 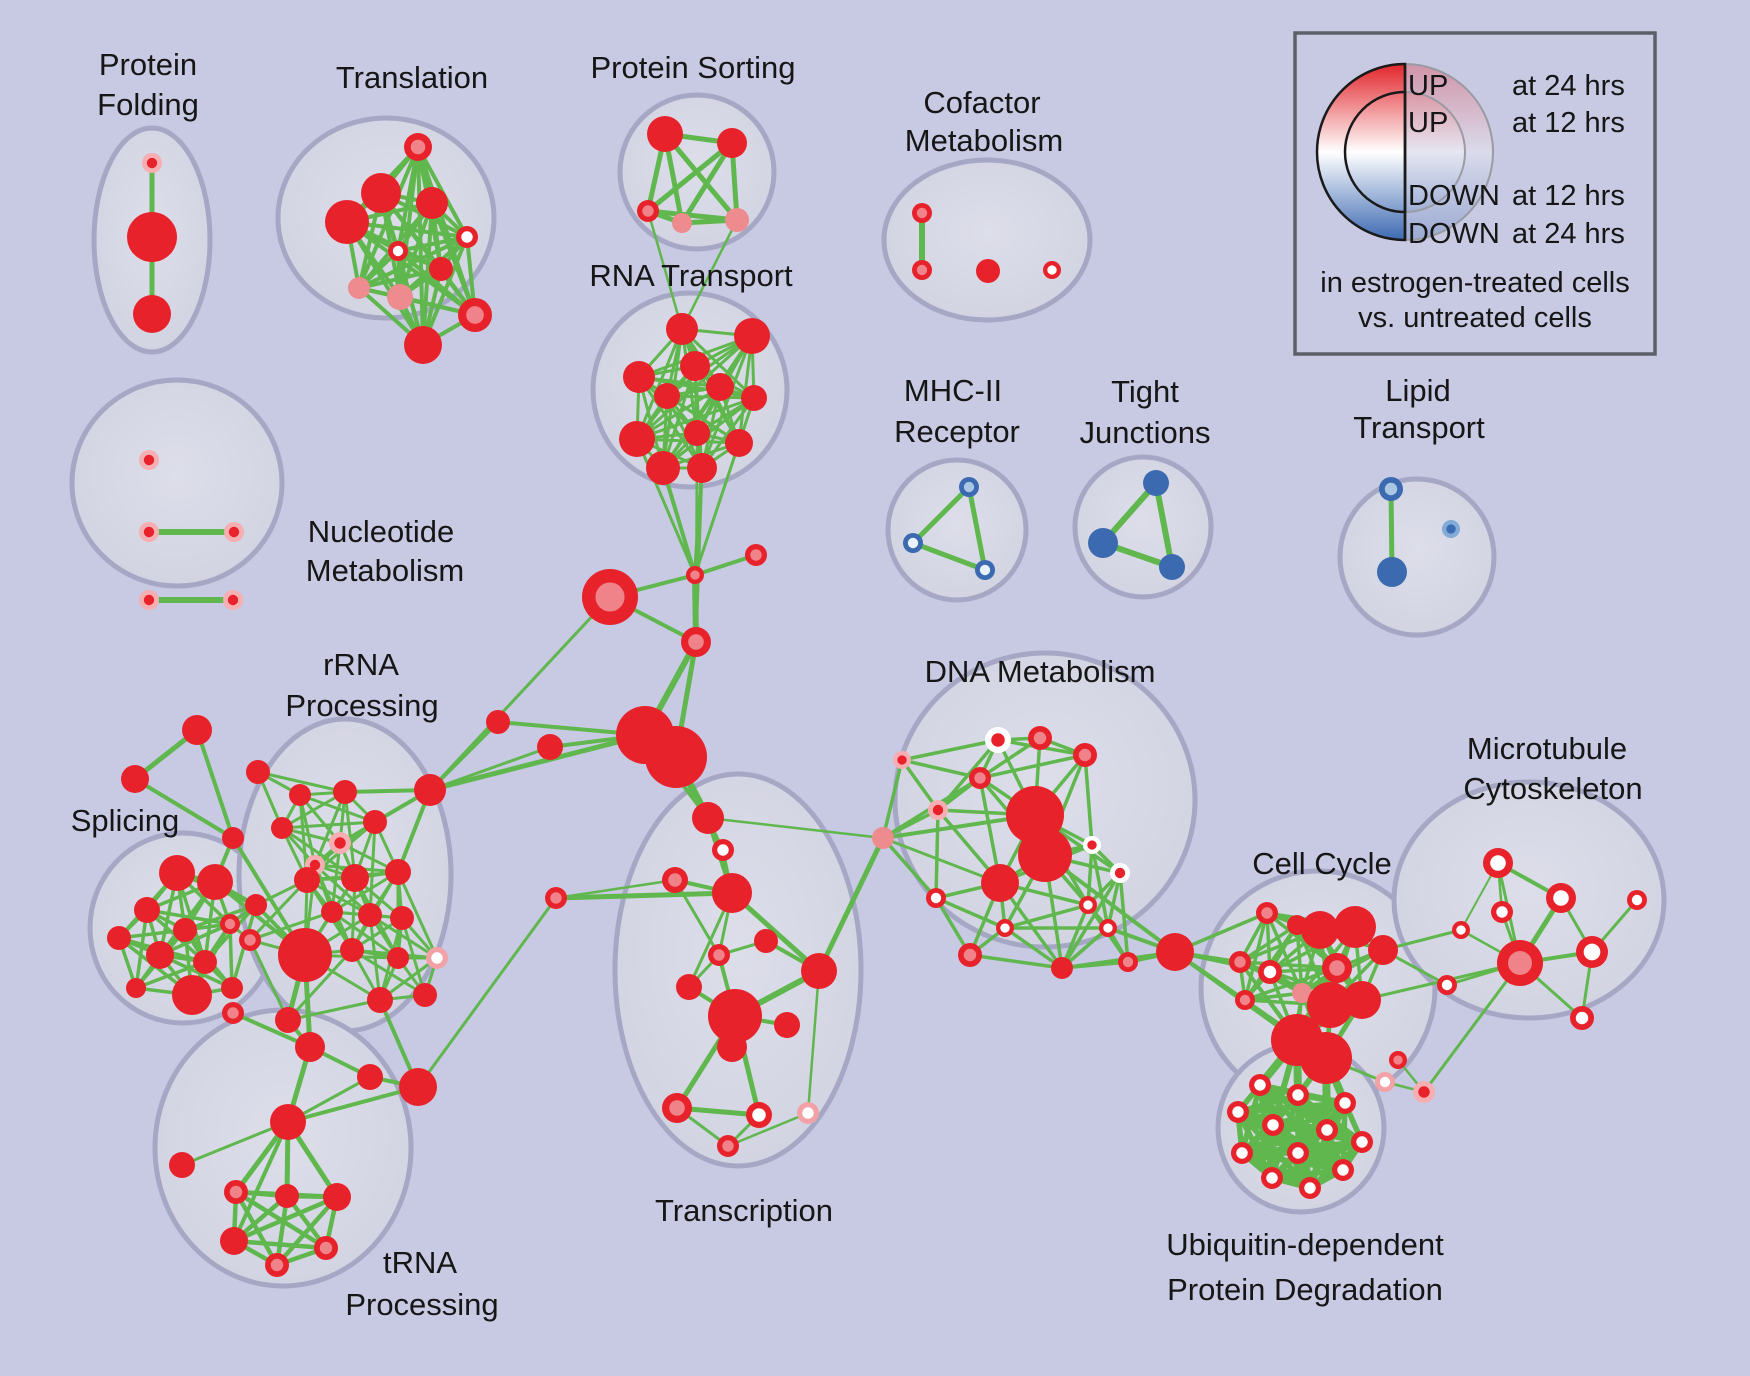 What do you see at coordinates (149, 460) in the screenshot?
I see `node-core-nm0` at bounding box center [149, 460].